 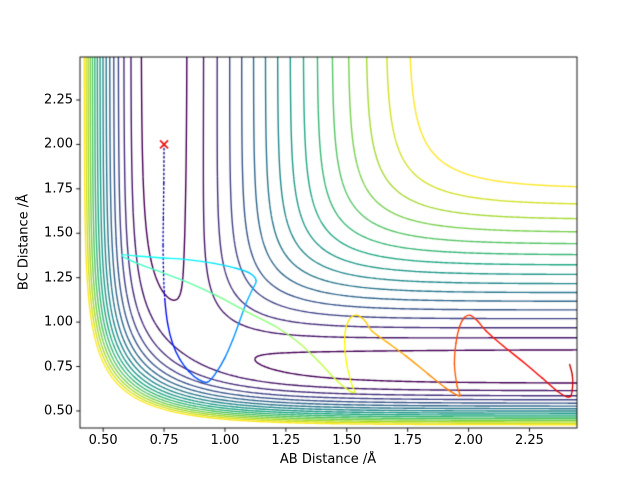 What do you see at coordinates (58, 367) in the screenshot?
I see `y-tick-label: 0.75` at bounding box center [58, 367].